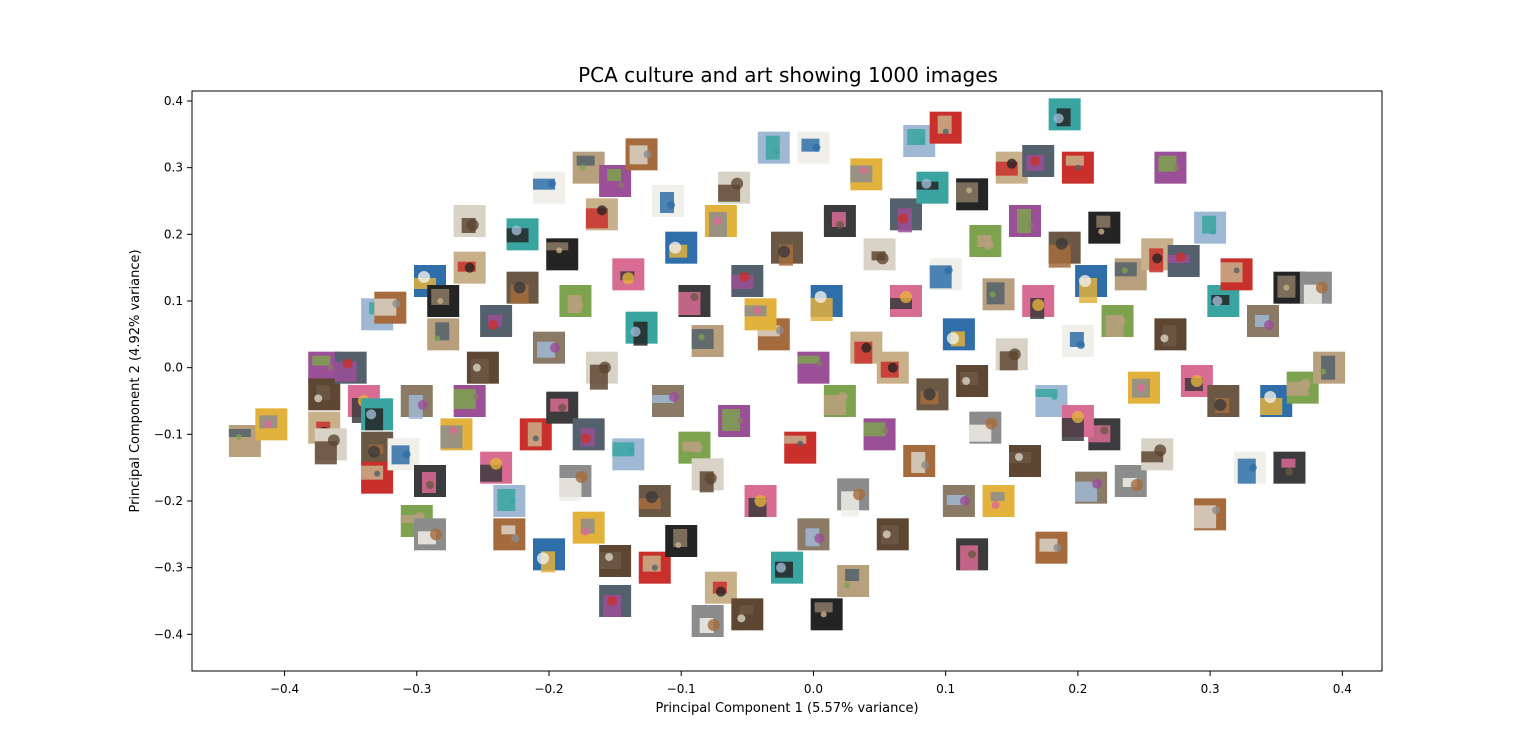 This screenshot has height=754, width=1536. I want to click on x-tick-label: −0.1, so click(681, 689).